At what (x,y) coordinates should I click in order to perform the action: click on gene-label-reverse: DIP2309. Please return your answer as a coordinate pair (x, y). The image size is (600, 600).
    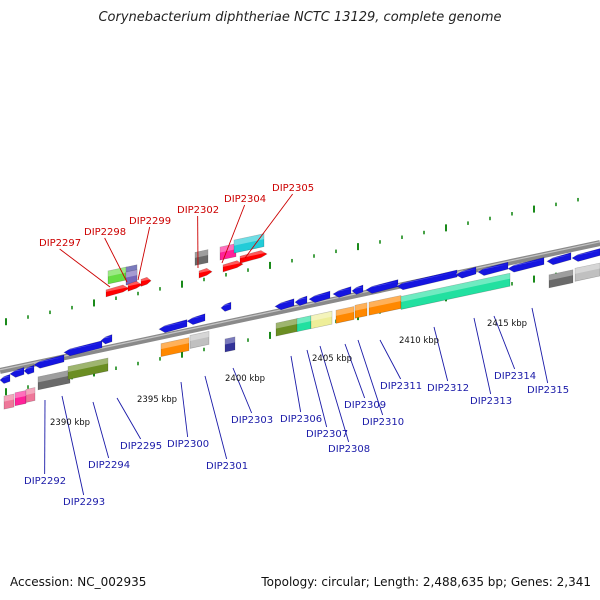
    Looking at the image, I should click on (365, 405).